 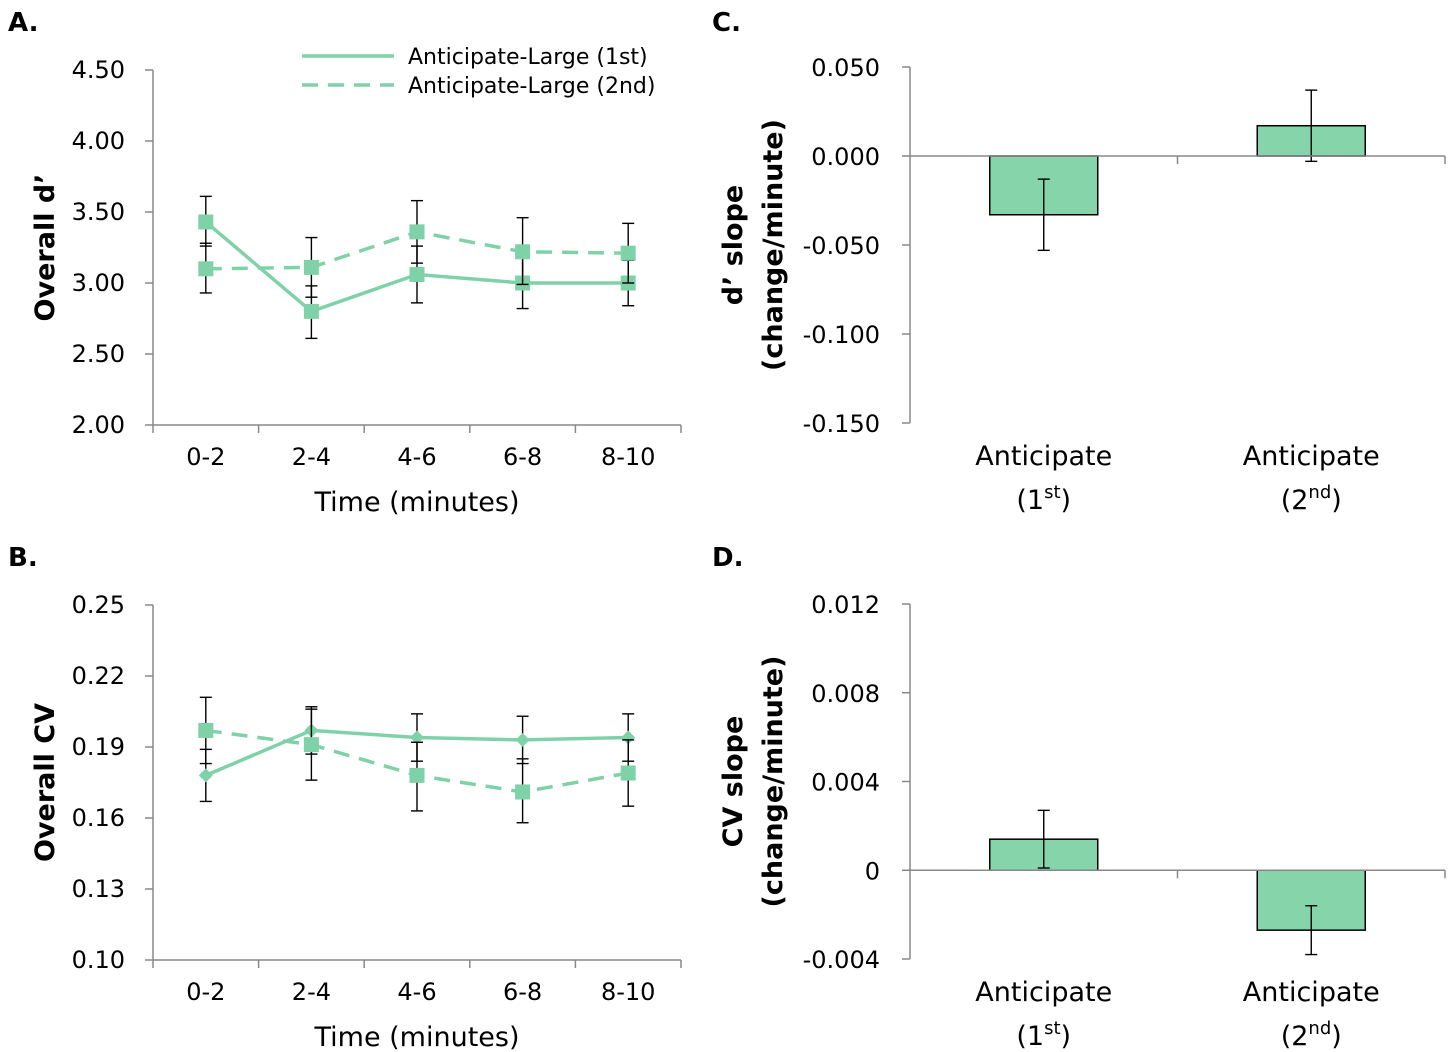 I want to click on panel-label-b: B., so click(x=23, y=558).